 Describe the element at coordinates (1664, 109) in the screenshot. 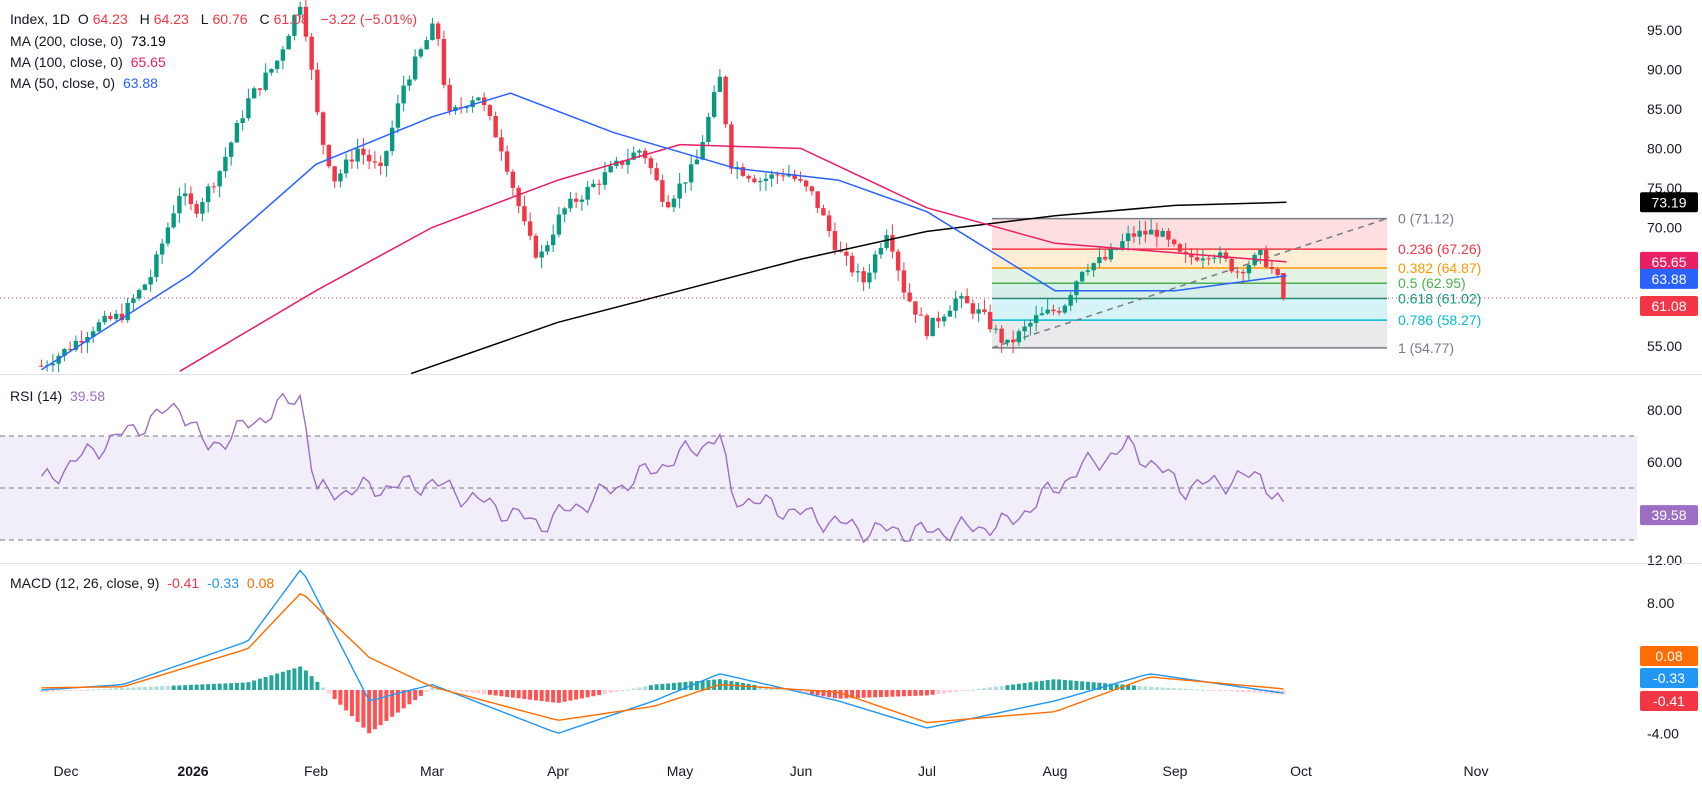

I see `price-tick-label: 85.00` at that location.